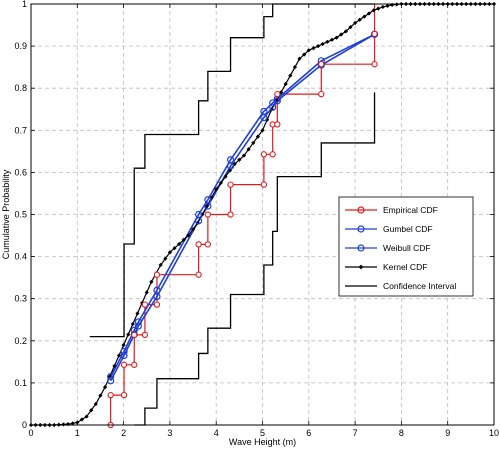 This screenshot has height=450, width=500. Describe the element at coordinates (494, 433) in the screenshot. I see `x-tick-label: 10` at that location.